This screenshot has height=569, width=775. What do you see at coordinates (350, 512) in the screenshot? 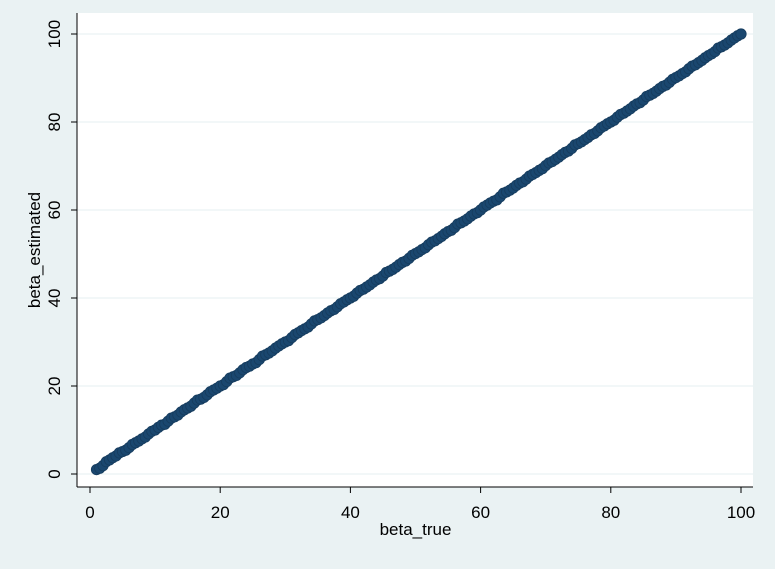
I see `x-tick-label: 40` at bounding box center [350, 512].